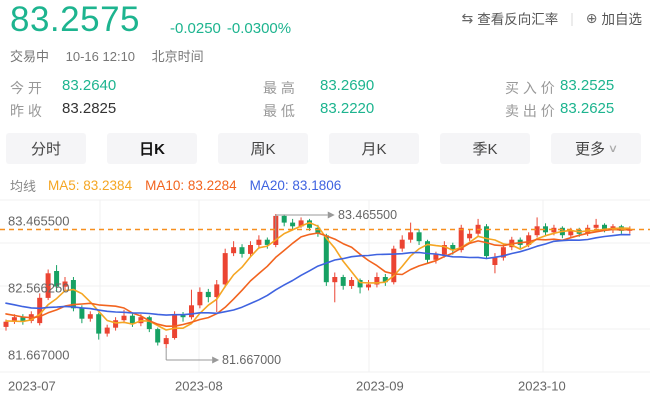 The height and width of the screenshot is (403, 650). What do you see at coordinates (467, 17) in the screenshot?
I see `swap-icon: ⇆` at bounding box center [467, 17].